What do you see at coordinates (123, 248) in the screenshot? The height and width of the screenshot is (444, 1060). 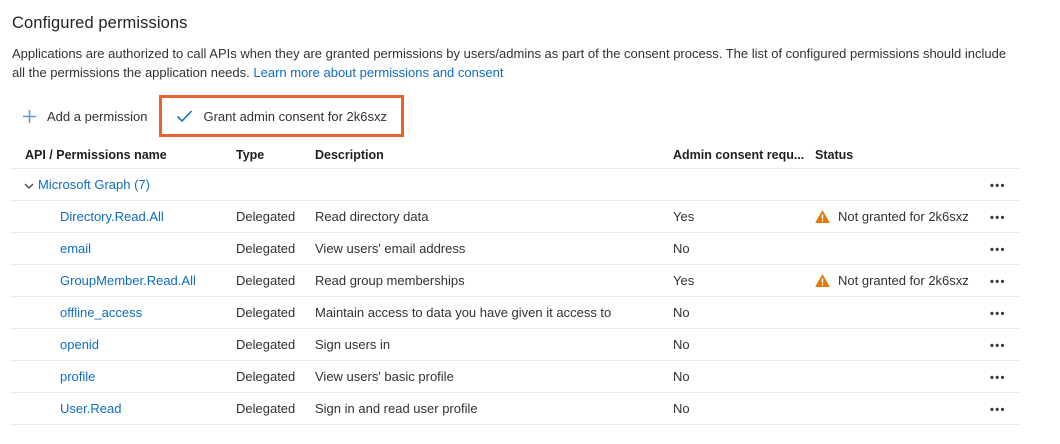 I see `permission-name-cell: email` at bounding box center [123, 248].